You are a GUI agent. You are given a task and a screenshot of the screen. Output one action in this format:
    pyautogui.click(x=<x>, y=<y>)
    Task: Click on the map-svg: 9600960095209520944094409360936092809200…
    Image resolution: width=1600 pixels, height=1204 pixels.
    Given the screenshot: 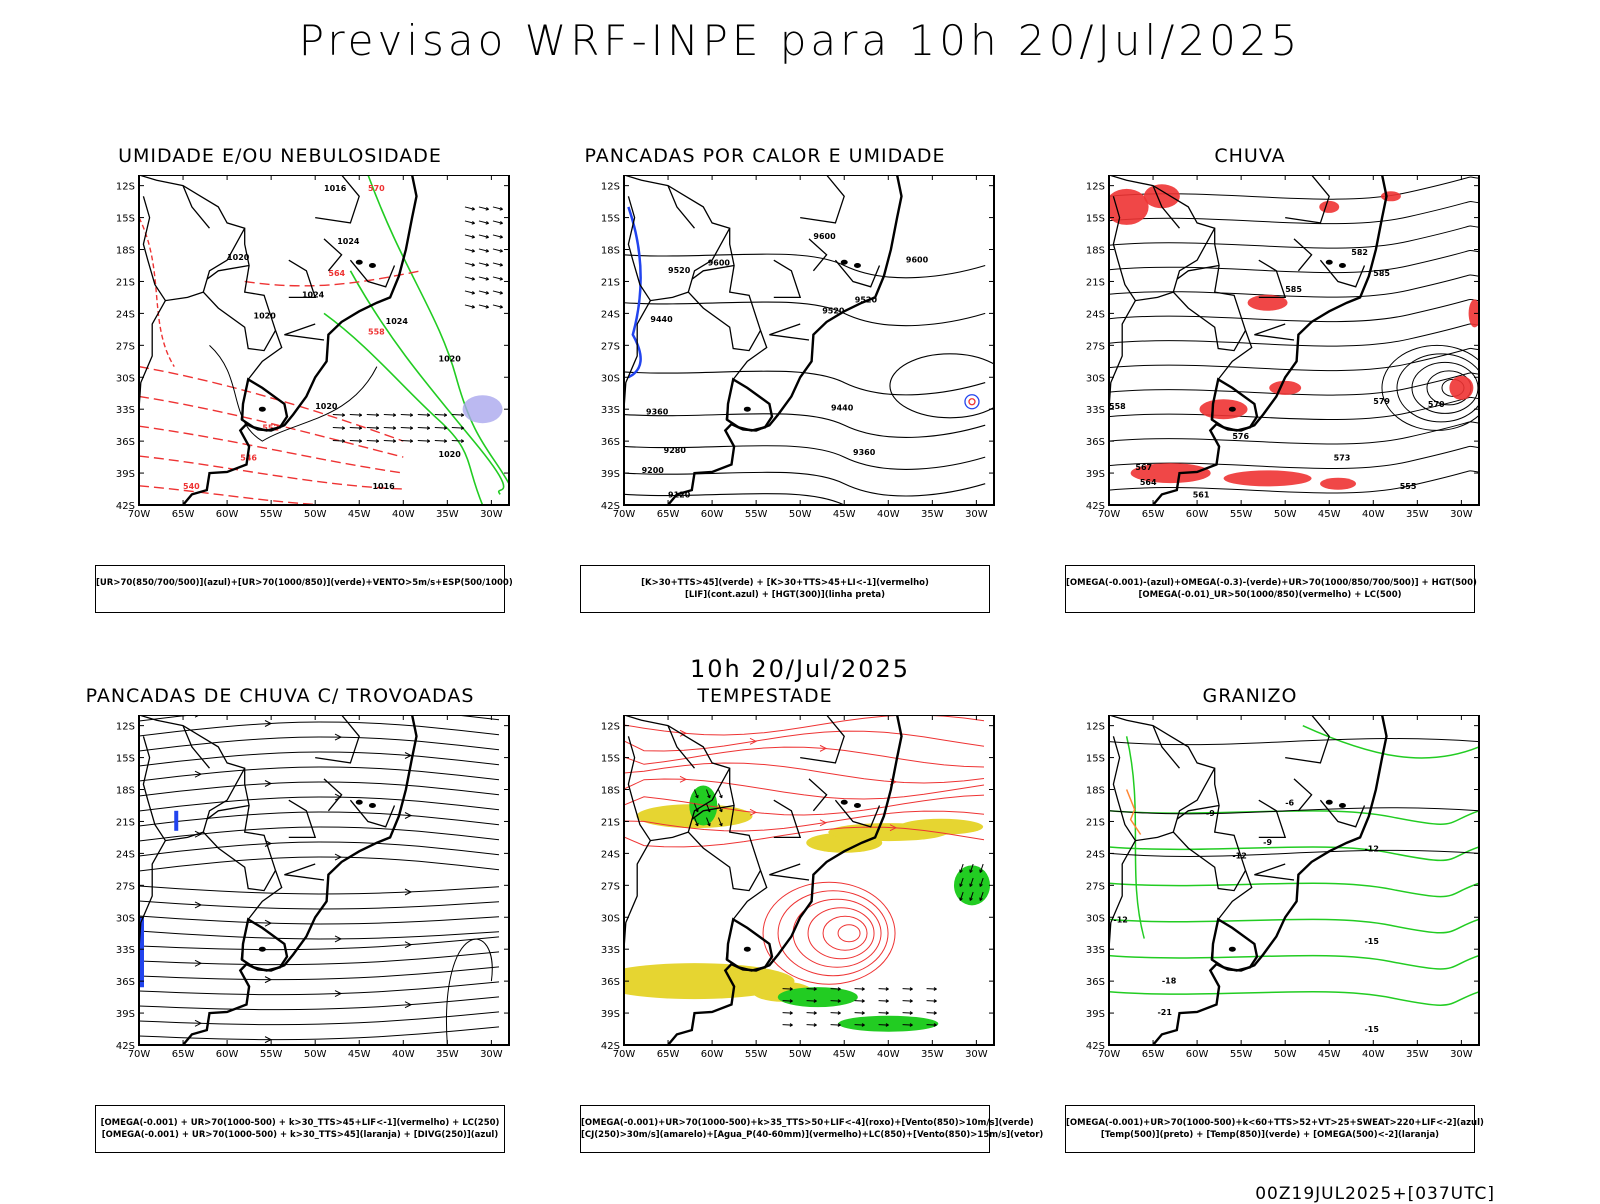 What is the action you would take?
    pyautogui.click(x=790, y=361)
    